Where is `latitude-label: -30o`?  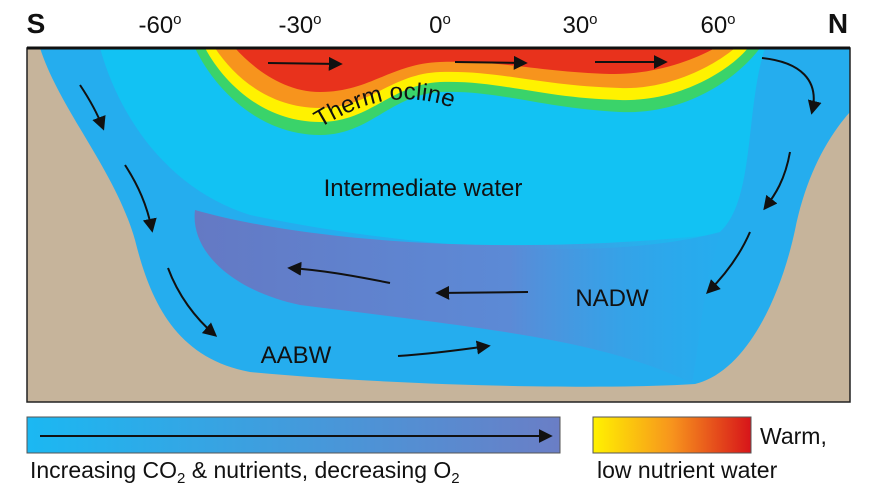 latitude-label: -30o is located at coordinates (299, 25).